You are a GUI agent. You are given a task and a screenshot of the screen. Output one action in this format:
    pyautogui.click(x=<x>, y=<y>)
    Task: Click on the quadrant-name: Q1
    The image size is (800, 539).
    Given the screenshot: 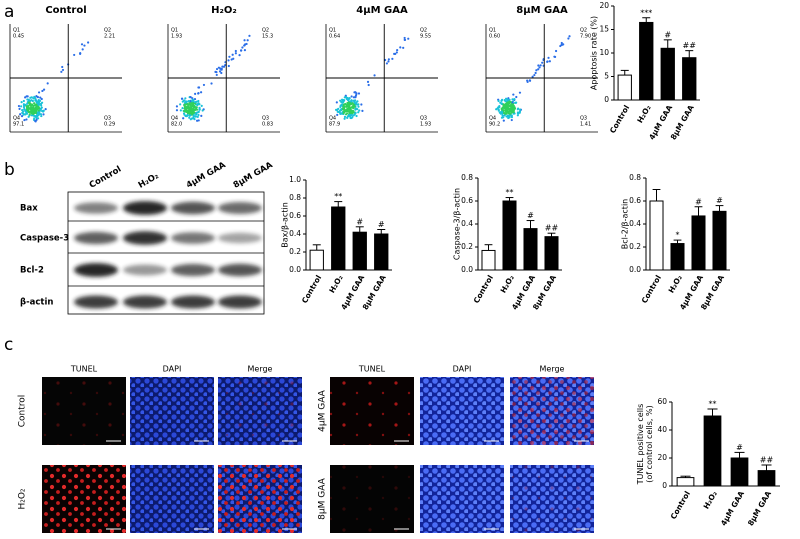 What is the action you would take?
    pyautogui.click(x=16, y=31)
    